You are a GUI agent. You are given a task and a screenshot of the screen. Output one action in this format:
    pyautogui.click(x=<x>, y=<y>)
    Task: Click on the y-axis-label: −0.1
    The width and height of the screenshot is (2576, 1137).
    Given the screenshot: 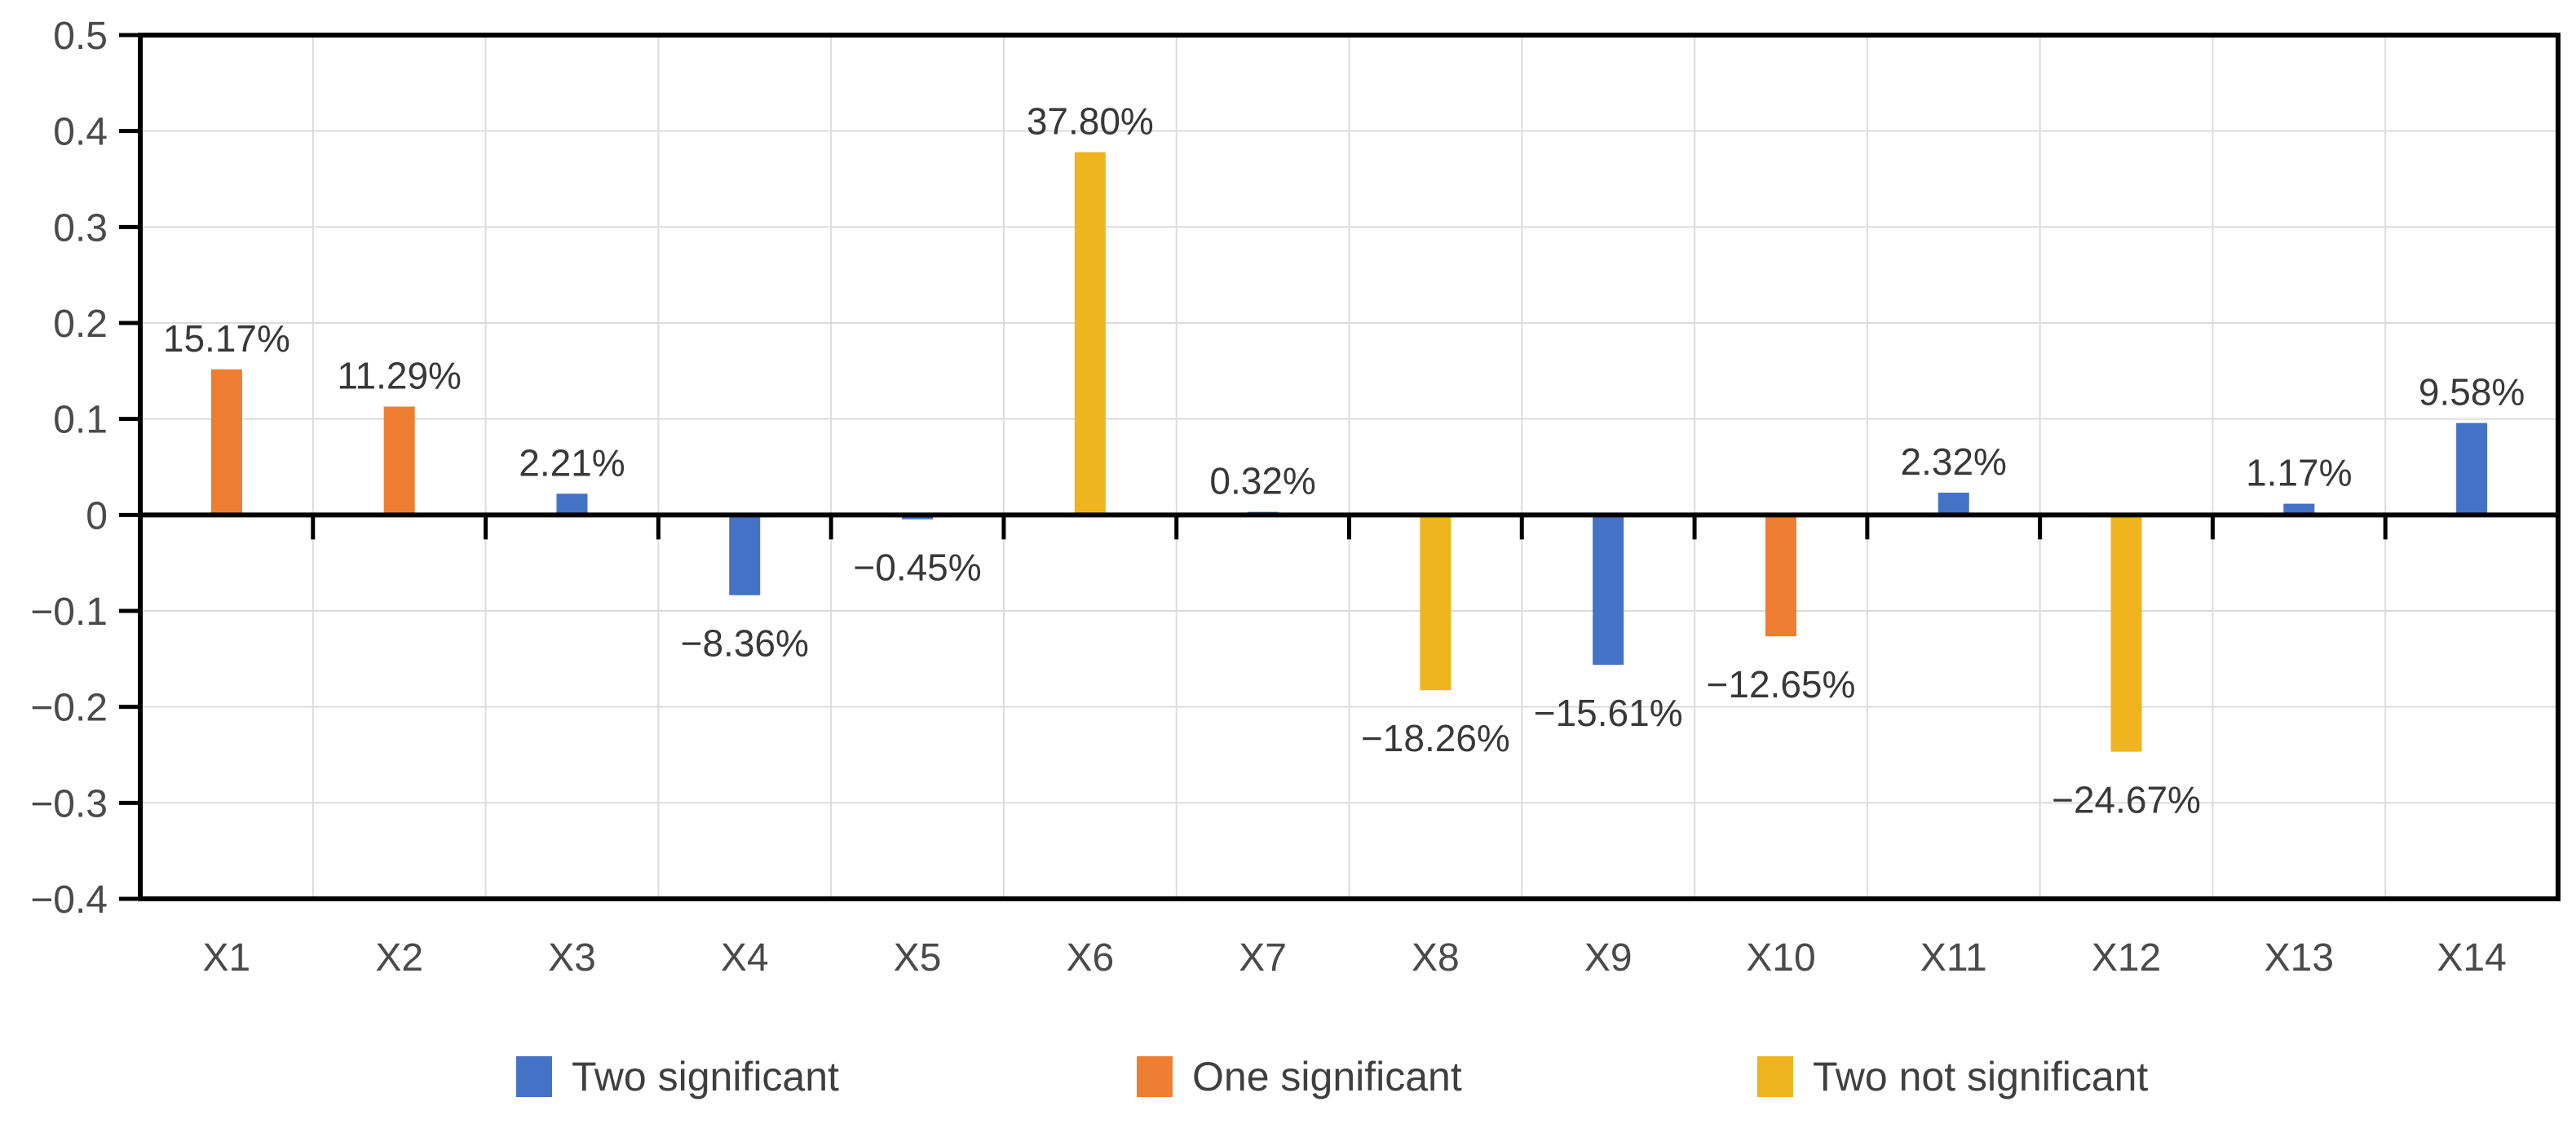 What is the action you would take?
    pyautogui.click(x=69, y=612)
    